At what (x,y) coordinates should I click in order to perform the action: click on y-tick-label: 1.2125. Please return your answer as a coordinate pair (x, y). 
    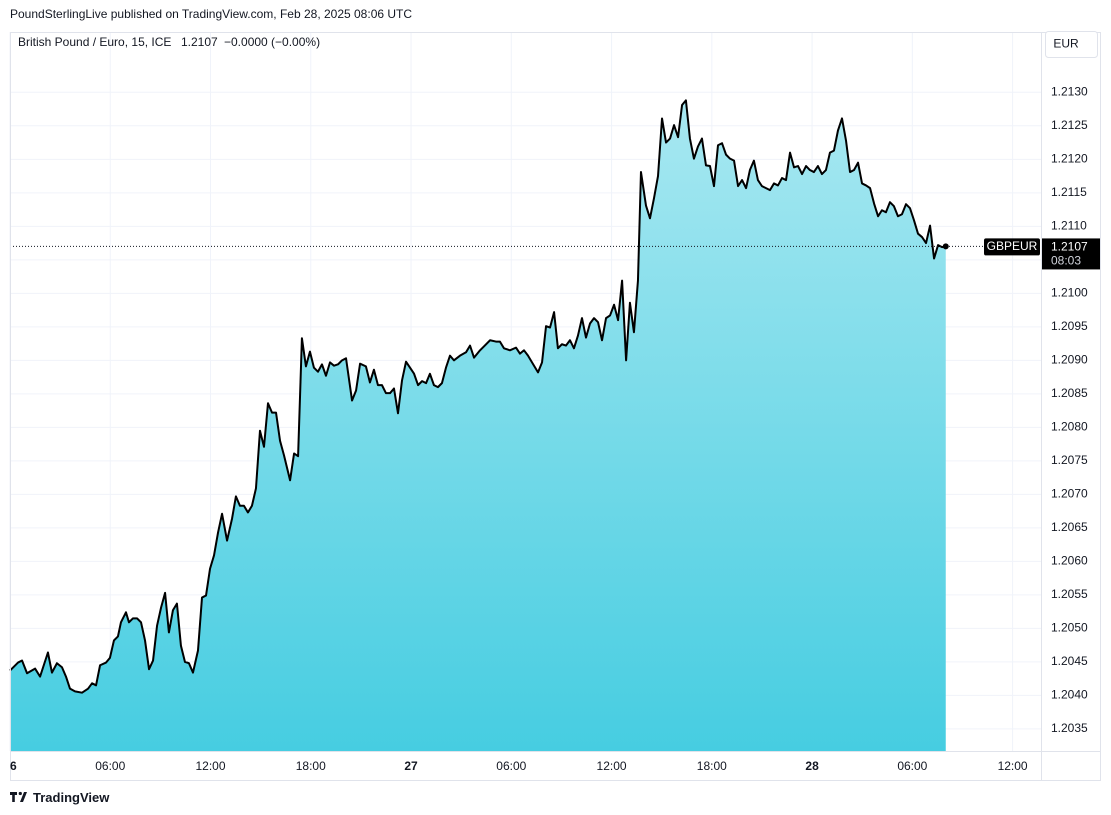
    Looking at the image, I should click on (1069, 125).